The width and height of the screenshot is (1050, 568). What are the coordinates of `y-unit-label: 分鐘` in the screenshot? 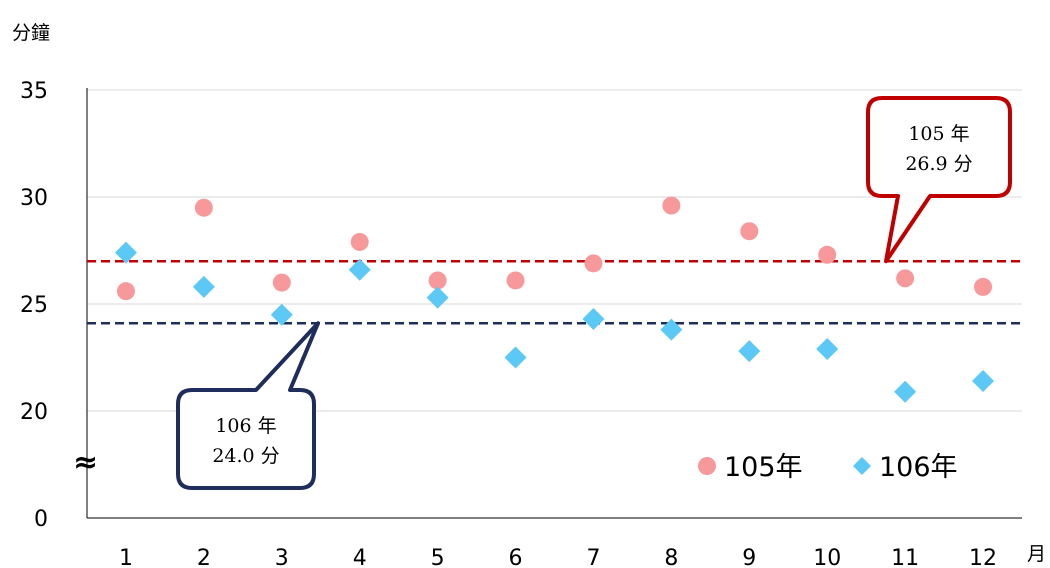 It's located at (31, 33).